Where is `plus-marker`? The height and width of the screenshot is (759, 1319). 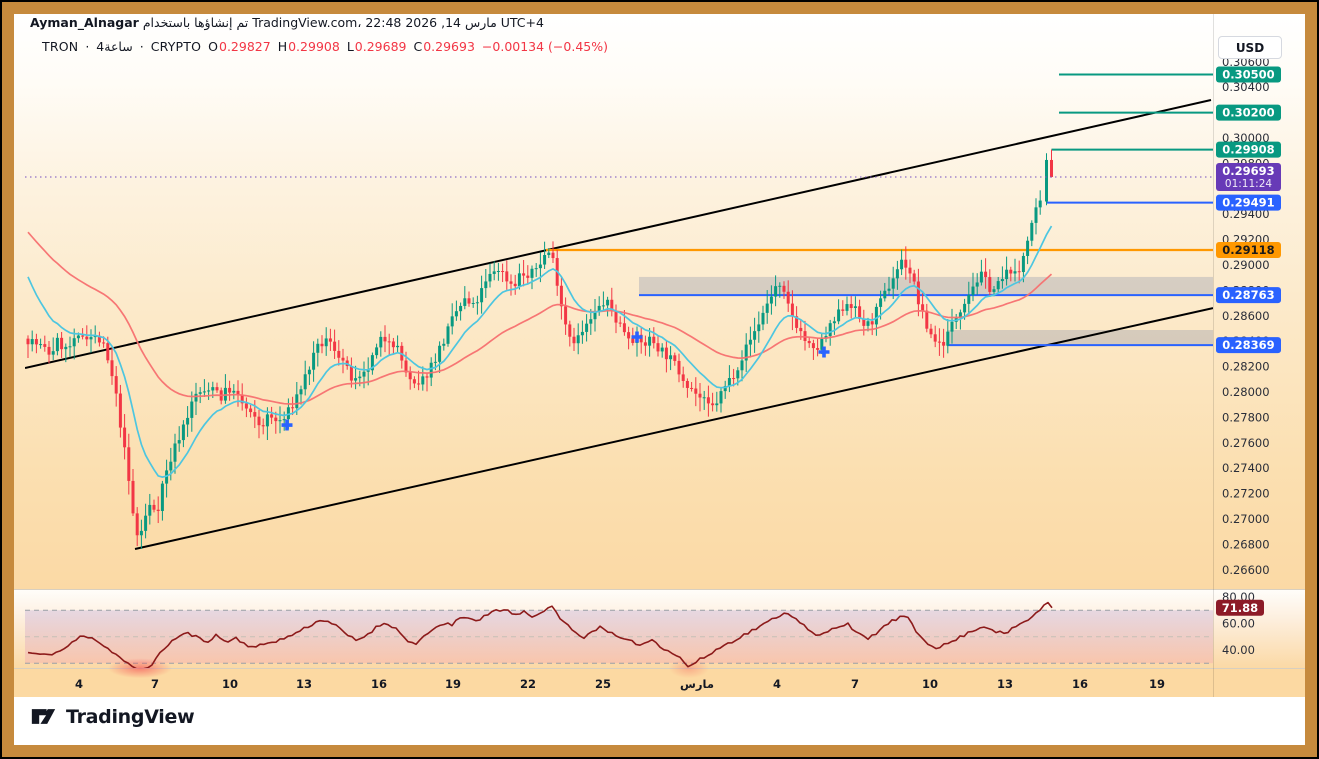 plus-marker is located at coordinates (637, 337).